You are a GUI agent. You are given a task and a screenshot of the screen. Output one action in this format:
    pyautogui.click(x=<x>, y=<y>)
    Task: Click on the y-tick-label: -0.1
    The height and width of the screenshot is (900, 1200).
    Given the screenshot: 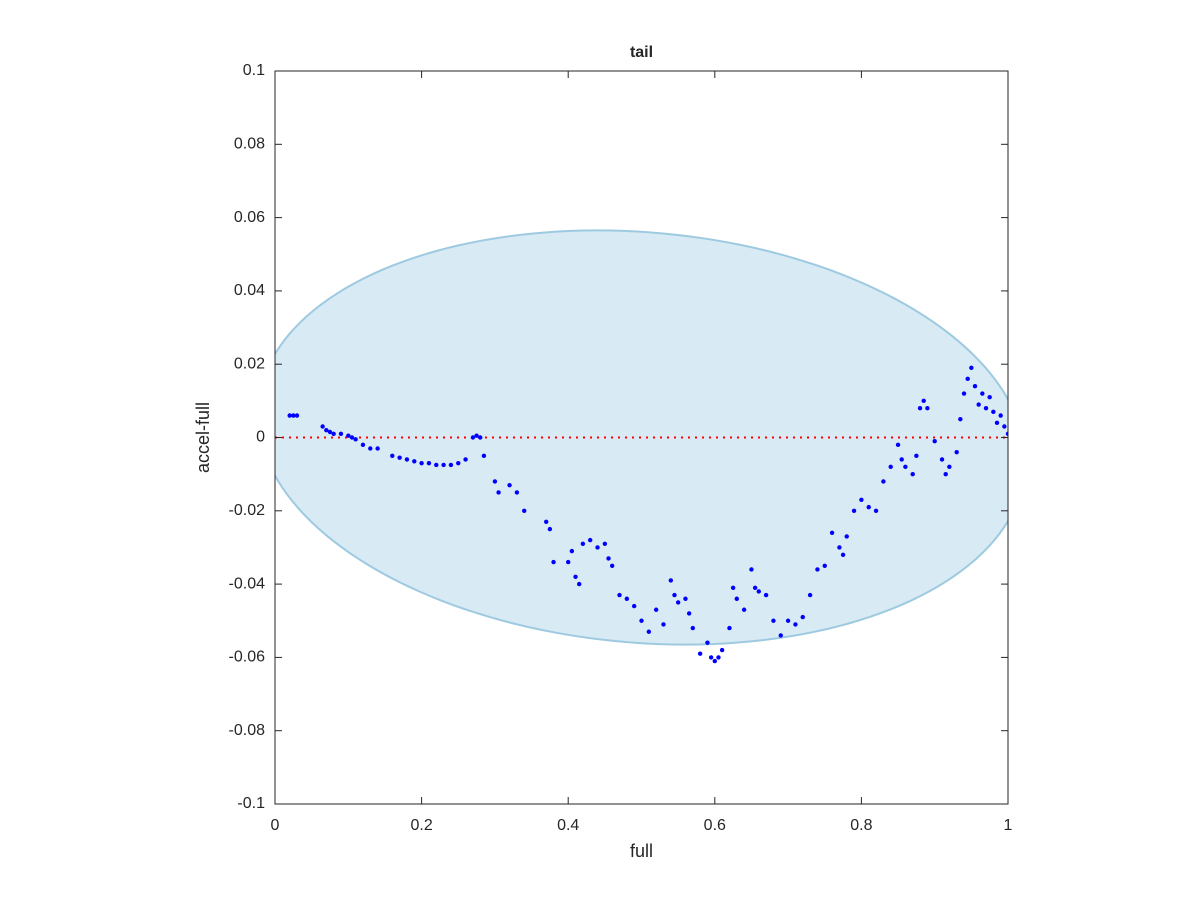 What is the action you would take?
    pyautogui.click(x=251, y=803)
    